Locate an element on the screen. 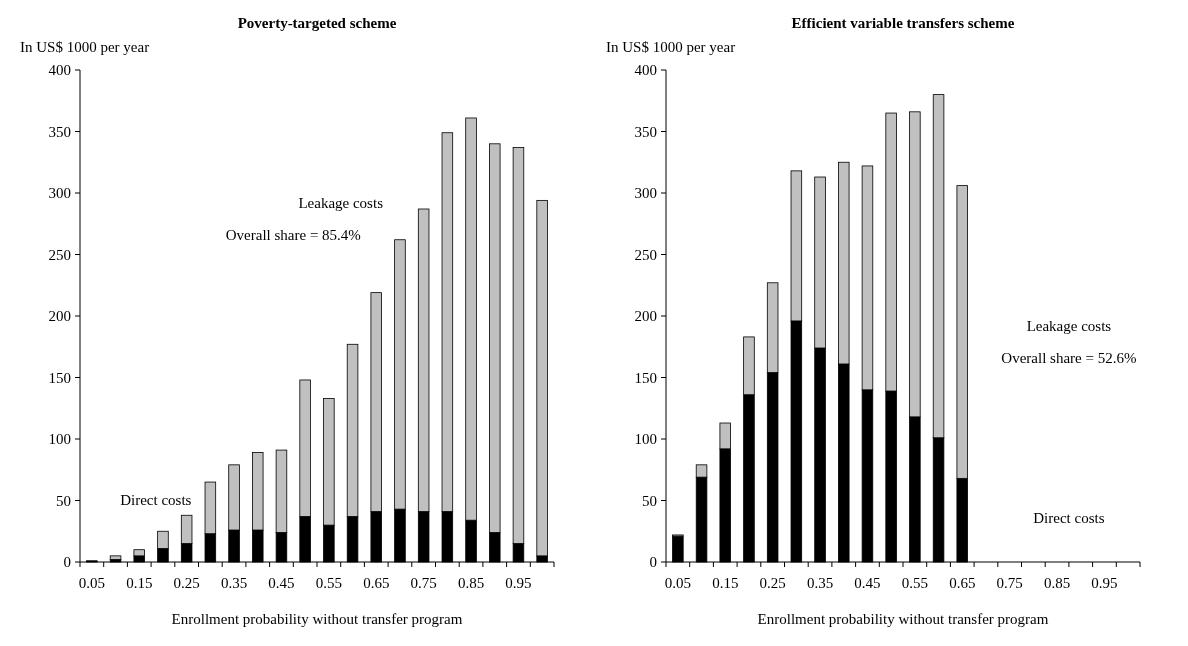  chart-title: Efficient variable transfers scheme is located at coordinates (903, 23).